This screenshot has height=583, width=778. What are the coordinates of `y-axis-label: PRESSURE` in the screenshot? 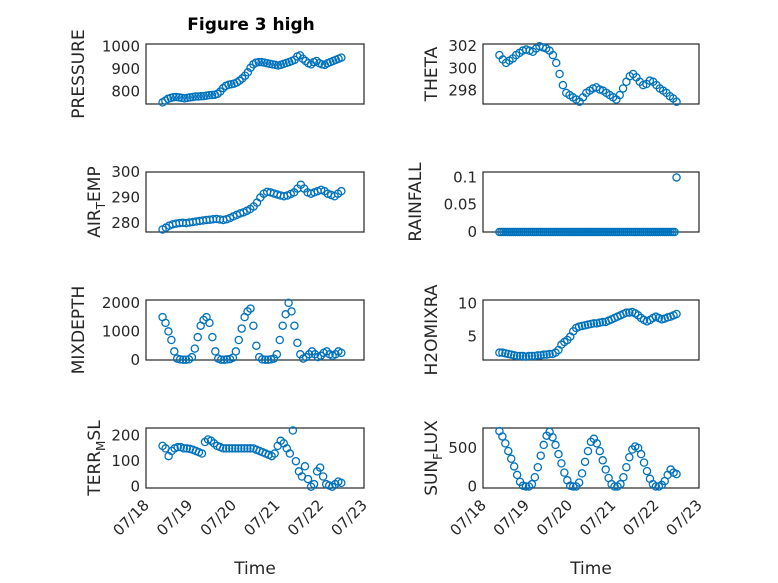 It's located at (79, 73).